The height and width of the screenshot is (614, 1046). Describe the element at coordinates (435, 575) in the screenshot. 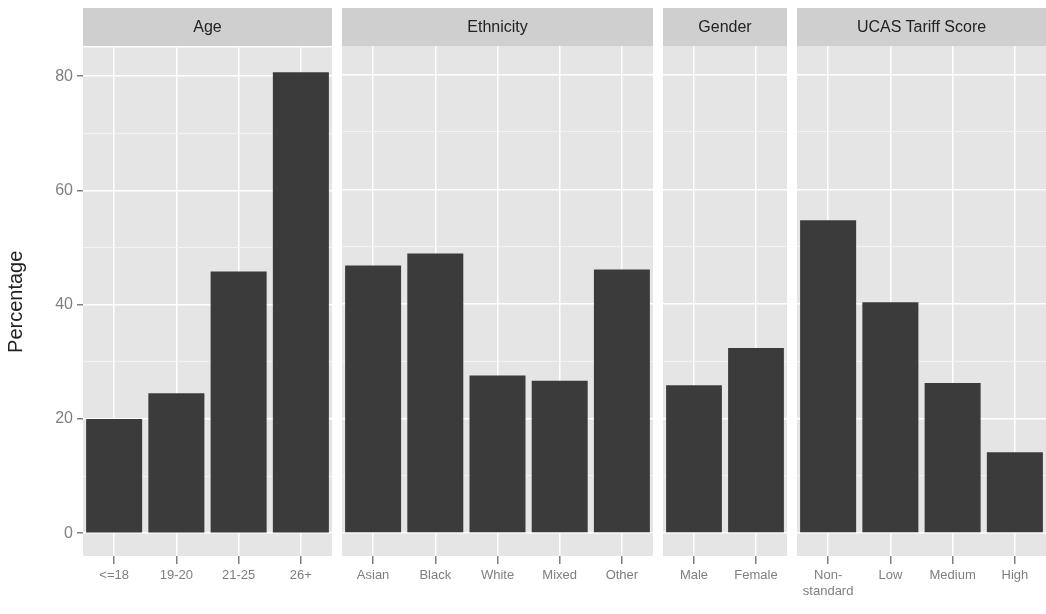

I see `x-tick-label: Black` at that location.